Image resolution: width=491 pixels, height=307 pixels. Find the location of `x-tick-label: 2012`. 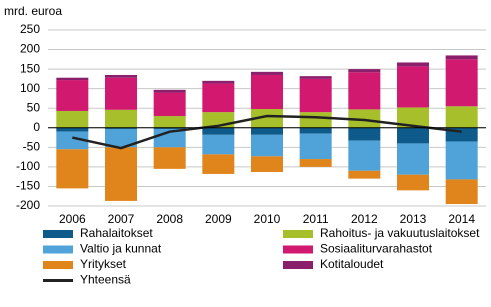

x-tick-label: 2012 is located at coordinates (364, 219).